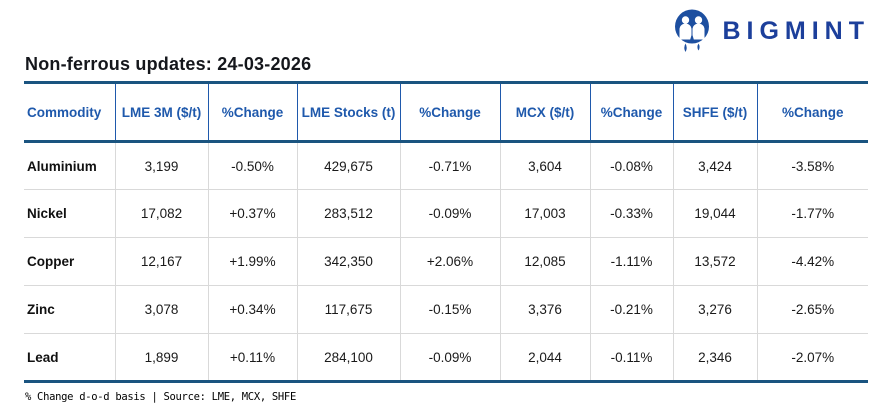 The height and width of the screenshot is (417, 891). I want to click on pct-change-cell: -0.11%, so click(632, 357).